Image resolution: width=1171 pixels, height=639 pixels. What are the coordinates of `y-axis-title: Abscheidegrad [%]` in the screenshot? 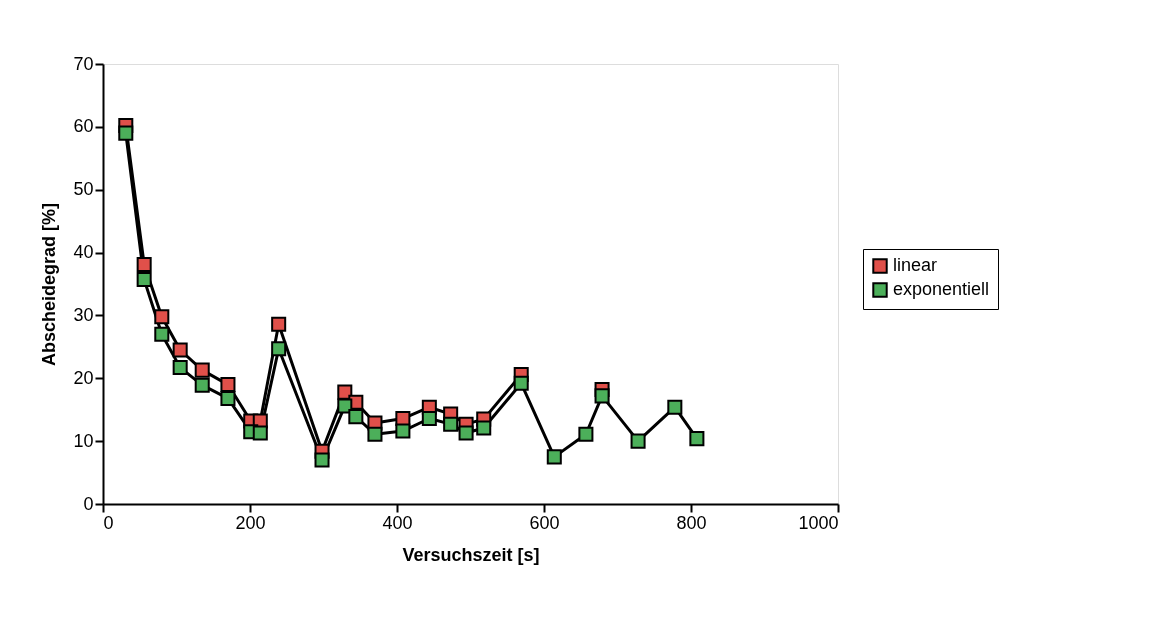 It's located at (49, 284).